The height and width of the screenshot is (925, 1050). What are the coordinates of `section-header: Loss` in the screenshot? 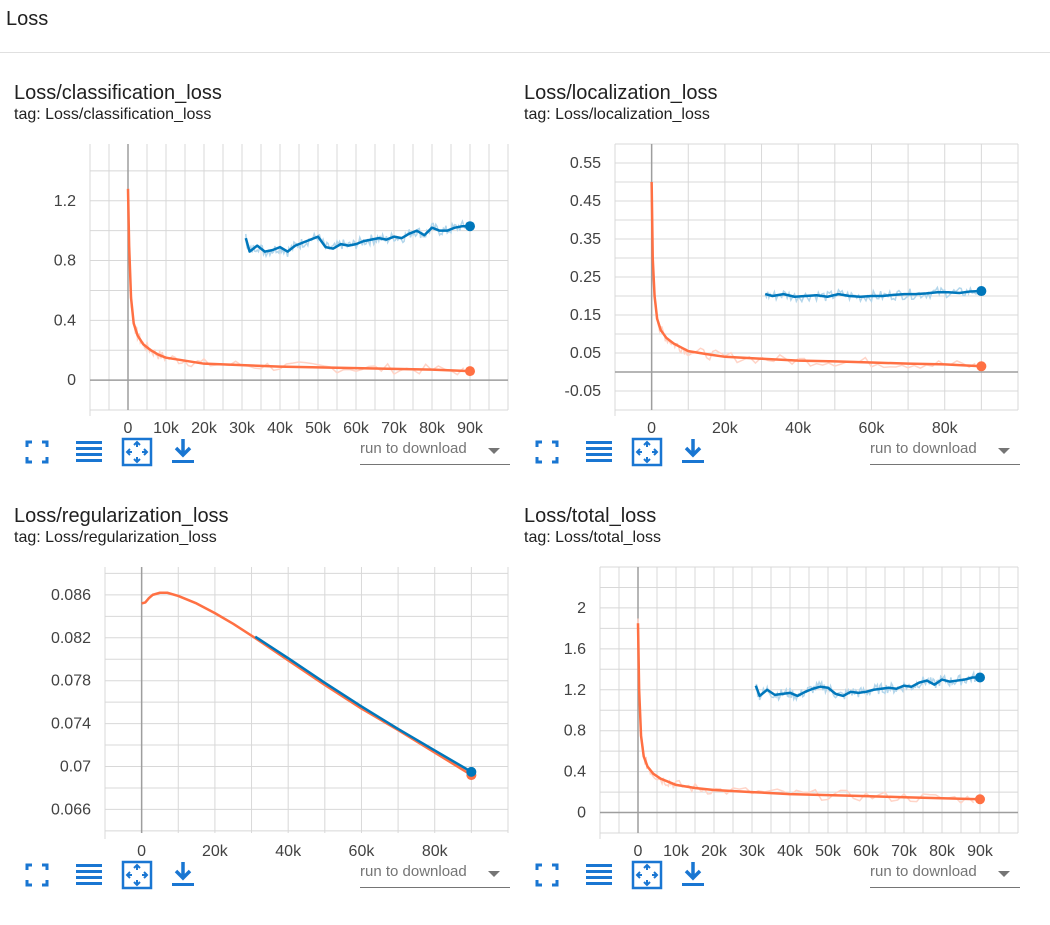 It's located at (525, 26).